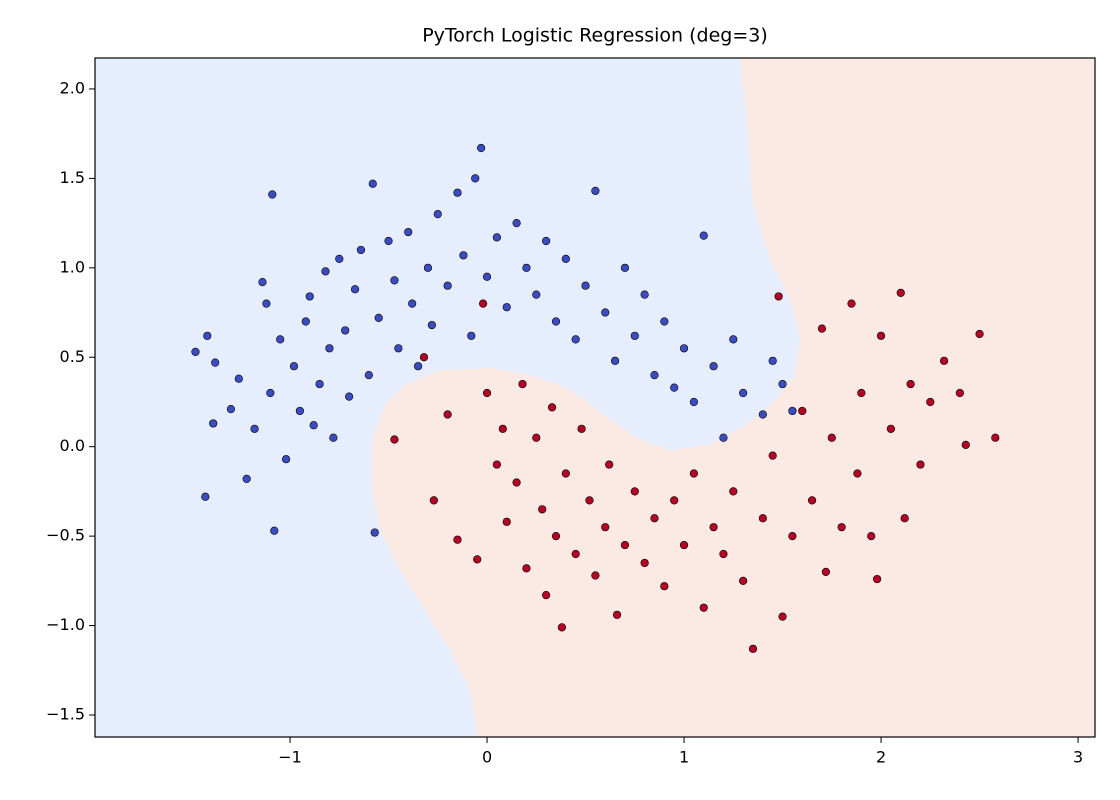 The image size is (1120, 800). Describe the element at coordinates (1078, 757) in the screenshot. I see `x-tick-label: 3` at that location.